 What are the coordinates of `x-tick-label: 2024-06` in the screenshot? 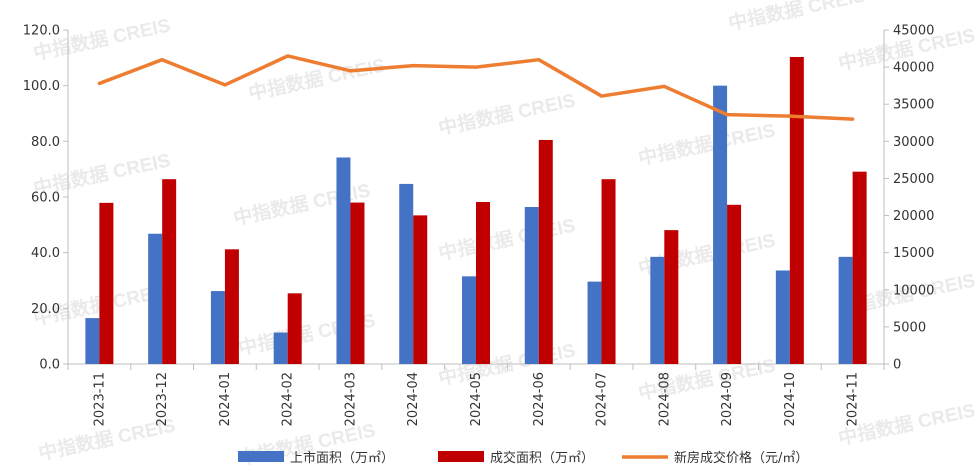 It's located at (539, 399).